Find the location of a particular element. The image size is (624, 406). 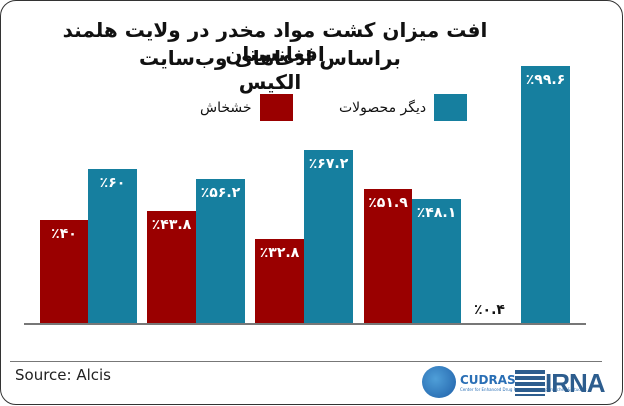

bar-value-label: ٪۴۳.۸ is located at coordinates (171, 225).